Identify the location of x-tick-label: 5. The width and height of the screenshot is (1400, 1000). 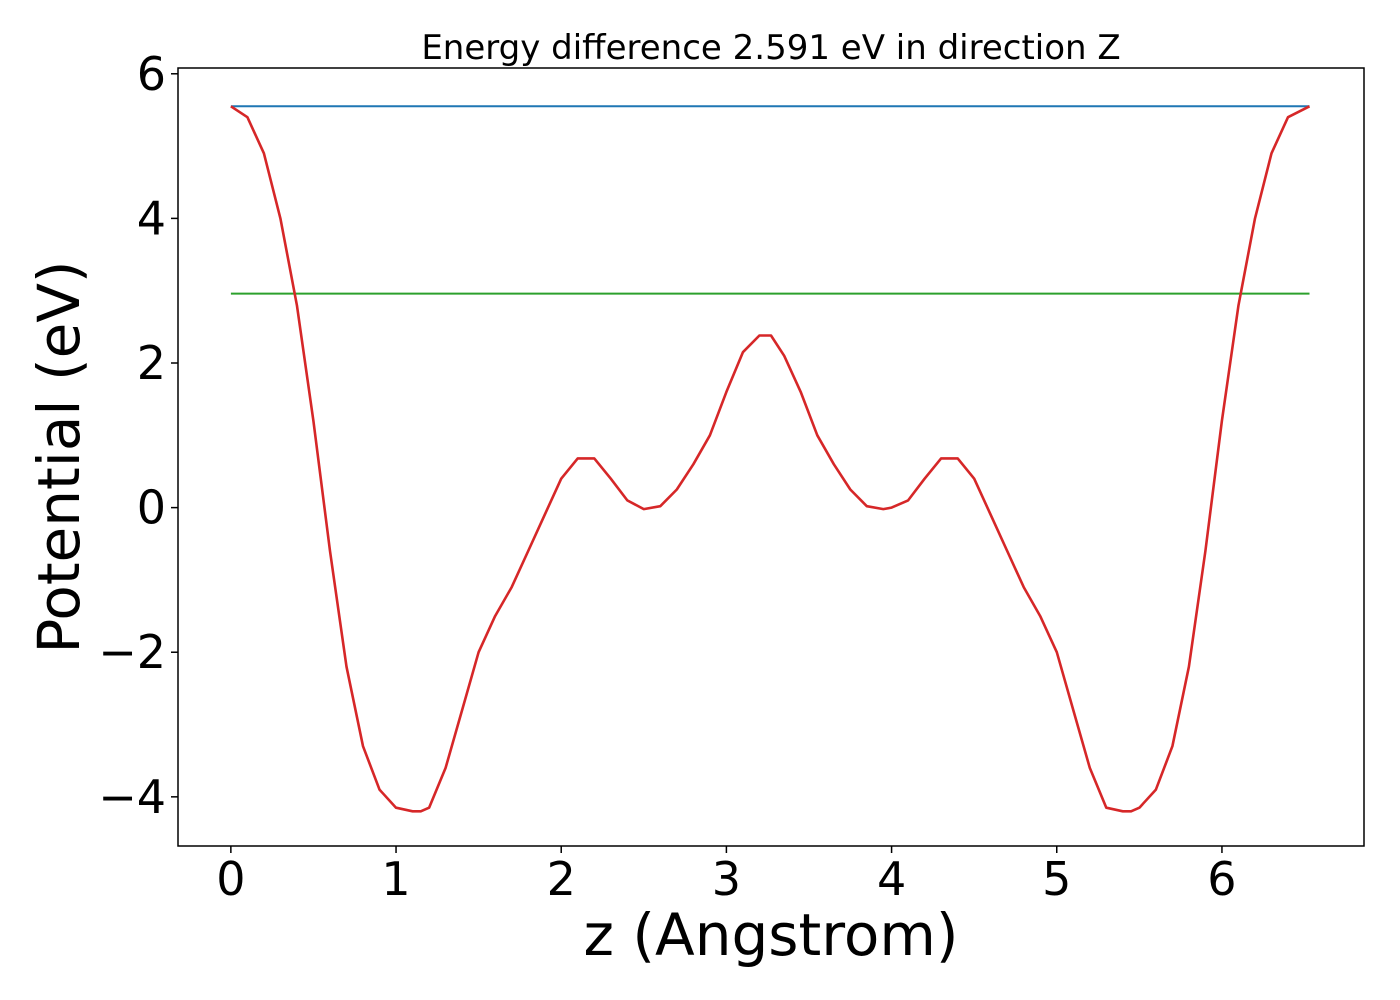
(1056, 879).